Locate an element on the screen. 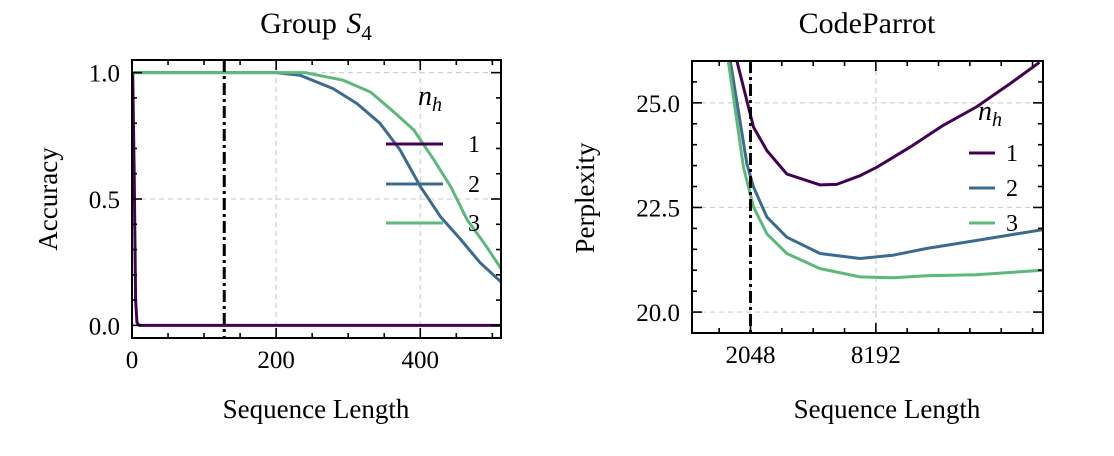 Image resolution: width=1114 pixels, height=456 pixels. chart-title: Group S4 is located at coordinates (316, 26).